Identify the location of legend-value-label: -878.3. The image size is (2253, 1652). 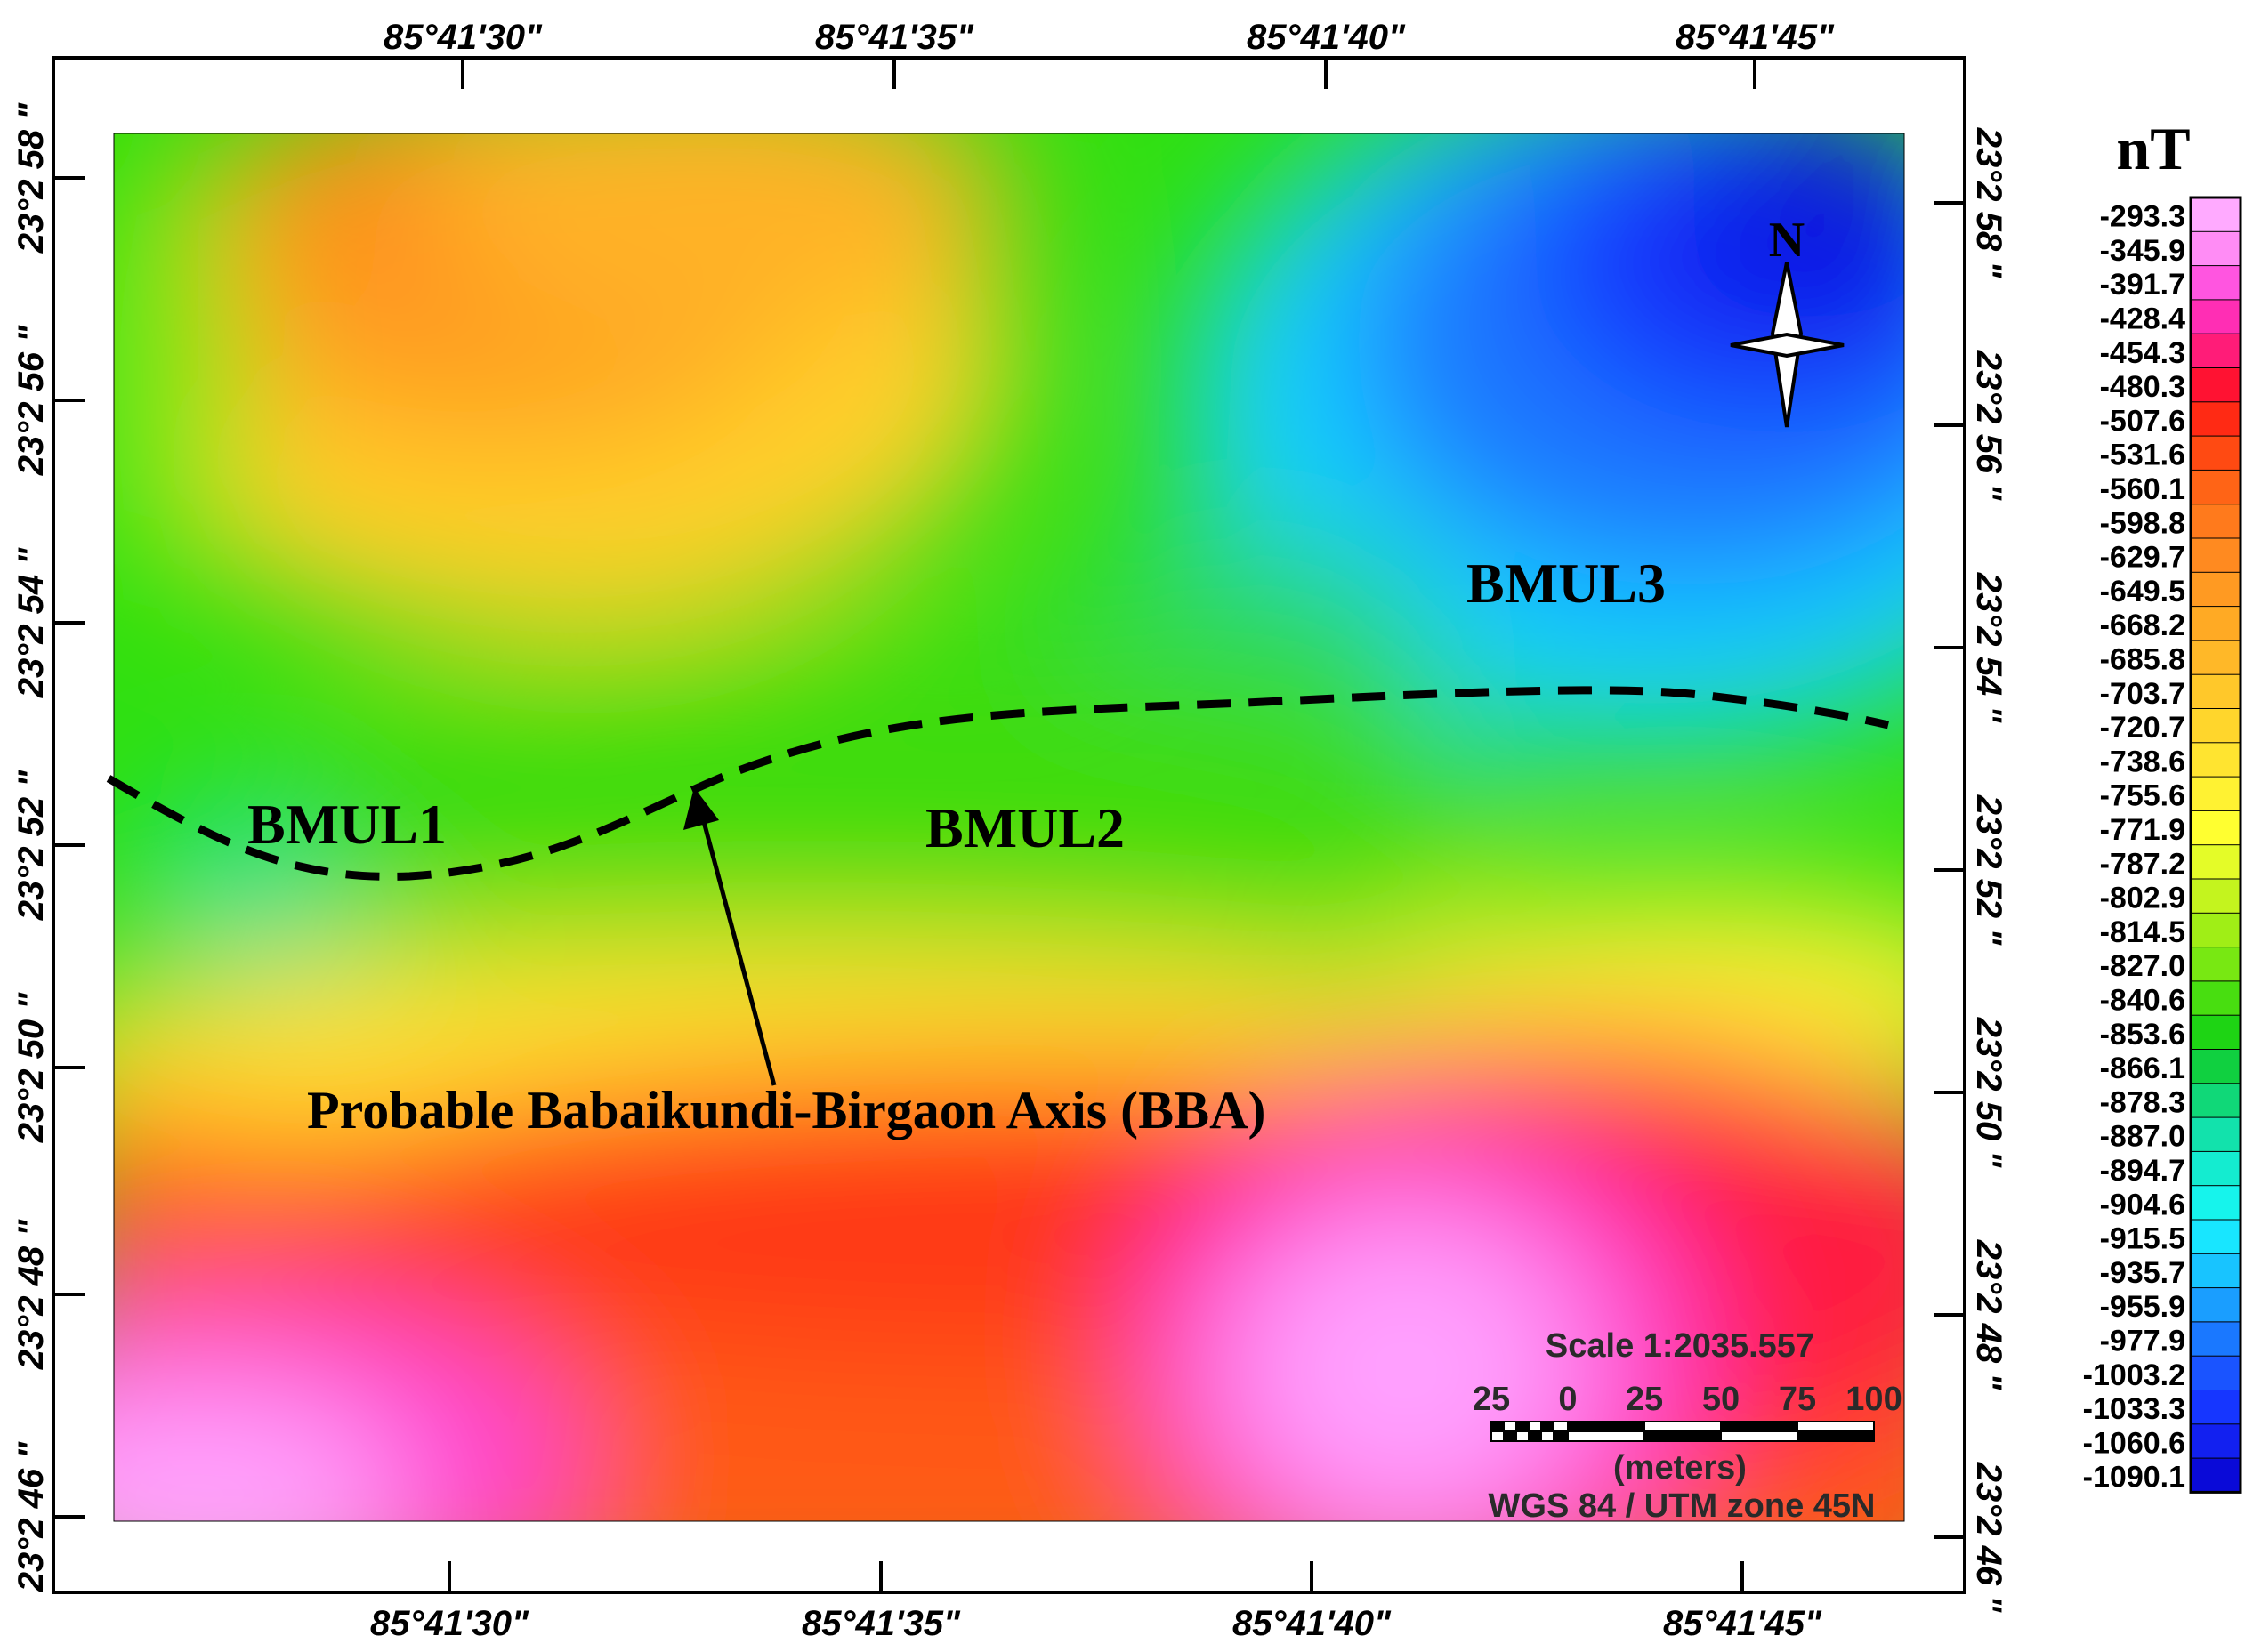
(2142, 1102).